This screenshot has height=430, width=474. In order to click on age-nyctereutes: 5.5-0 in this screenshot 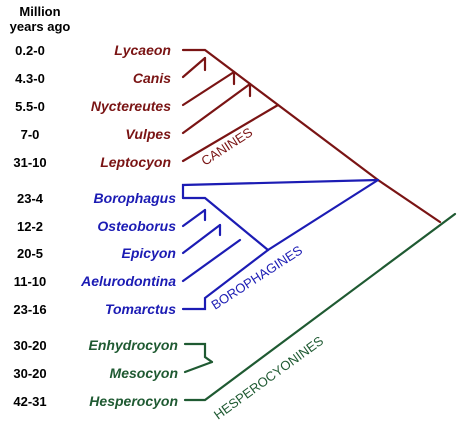, I will do `click(30, 106)`.